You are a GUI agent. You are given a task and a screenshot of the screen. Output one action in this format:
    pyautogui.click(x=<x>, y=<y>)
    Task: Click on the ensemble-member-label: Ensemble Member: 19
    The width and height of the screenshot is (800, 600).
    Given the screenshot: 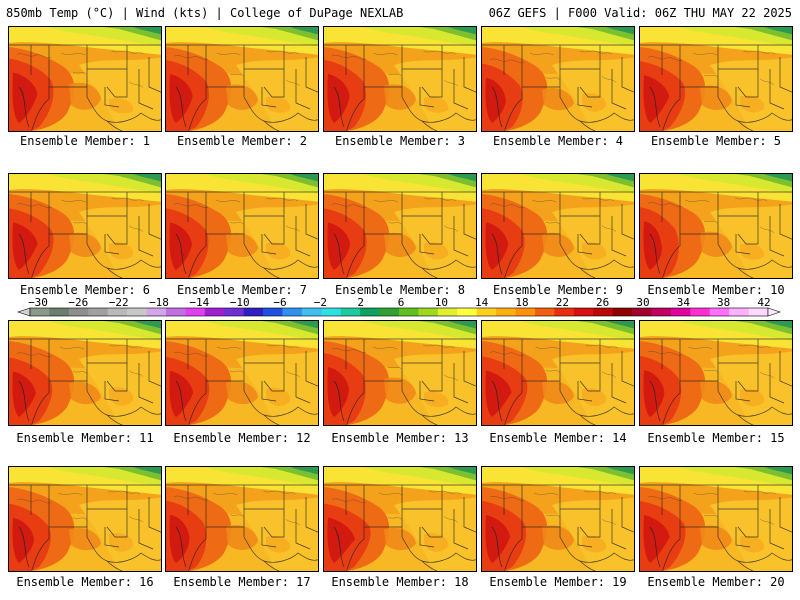 What is the action you would take?
    pyautogui.click(x=558, y=582)
    